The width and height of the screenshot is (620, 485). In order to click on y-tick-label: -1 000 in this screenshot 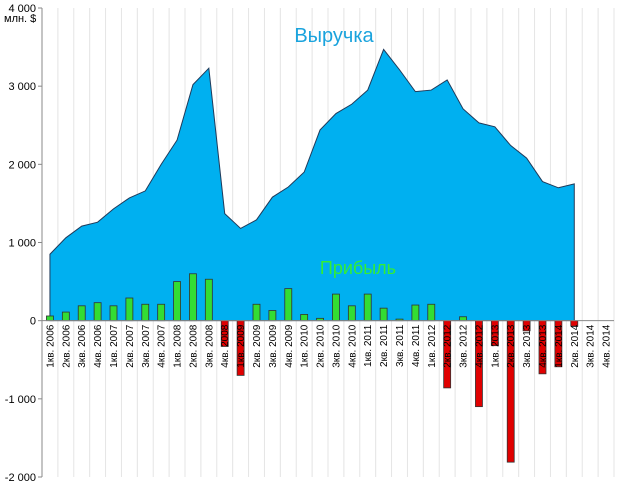, I will do `click(20, 400)`.